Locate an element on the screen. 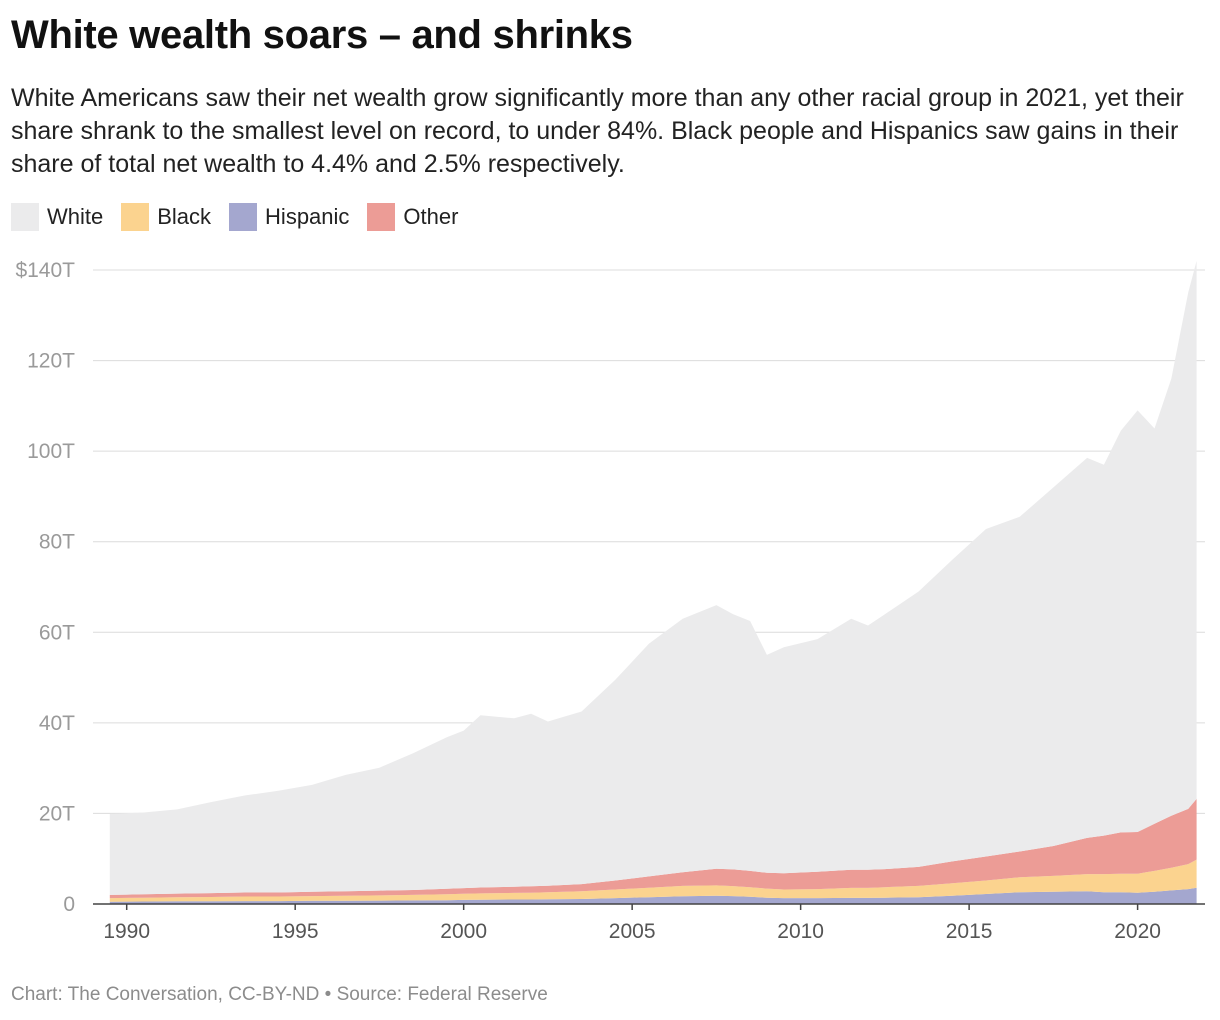  legend-swatch-white is located at coordinates (25, 217).